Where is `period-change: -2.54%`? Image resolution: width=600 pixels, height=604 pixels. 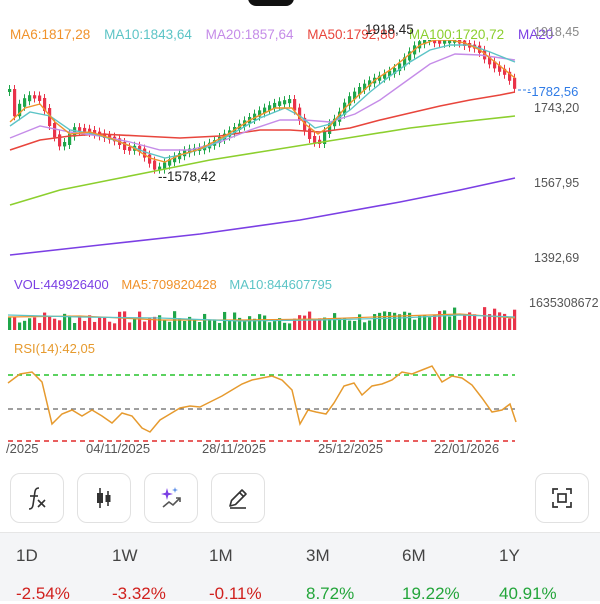
period-change: -2.54% is located at coordinates (43, 593).